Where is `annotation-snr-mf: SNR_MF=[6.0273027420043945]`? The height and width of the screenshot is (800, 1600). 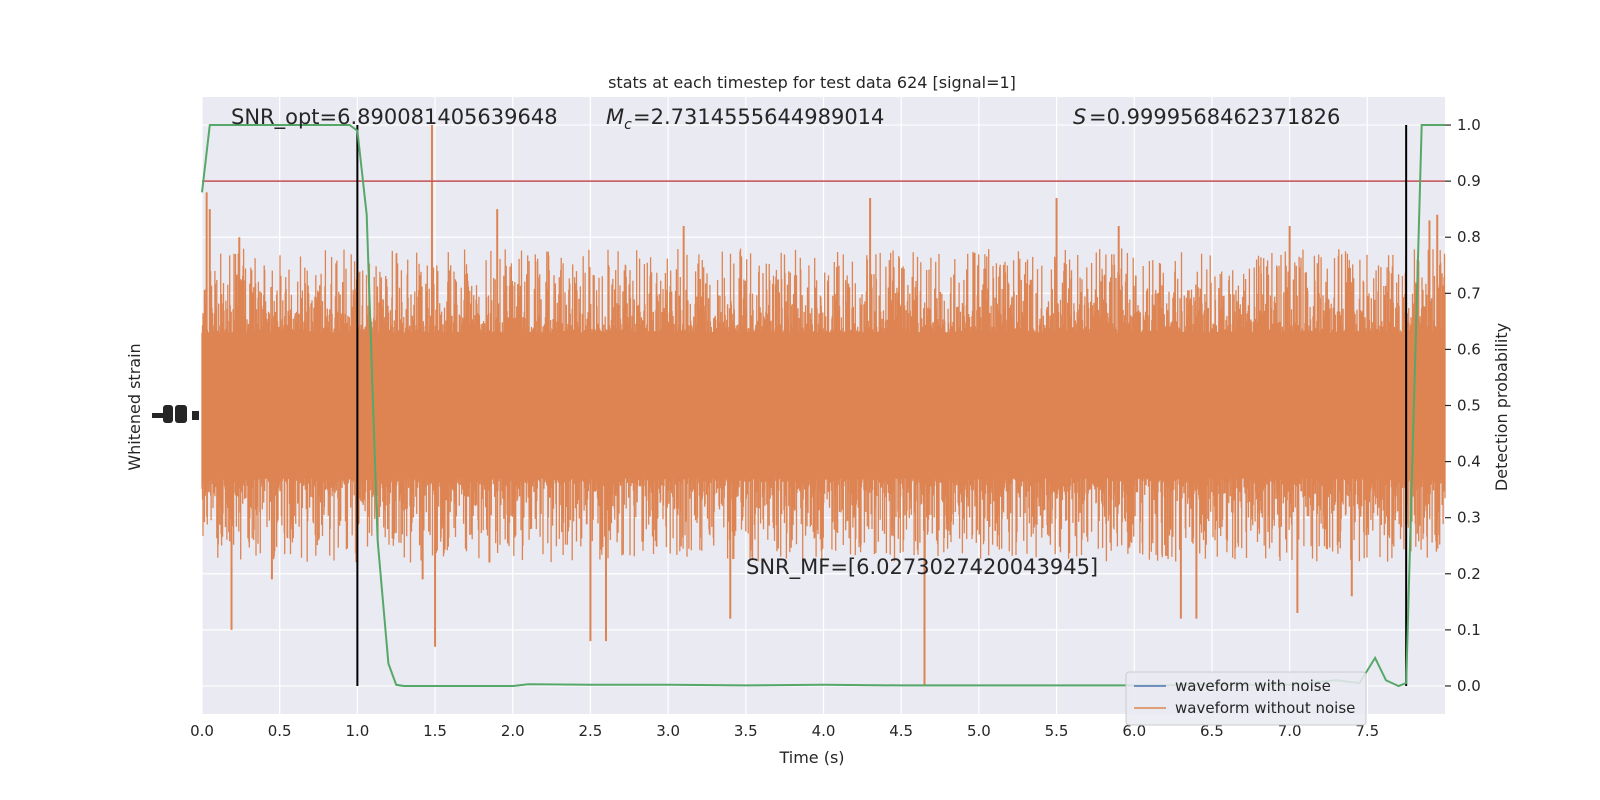
annotation-snr-mf: SNR_MF=[6.0273027420043945] is located at coordinates (922, 567).